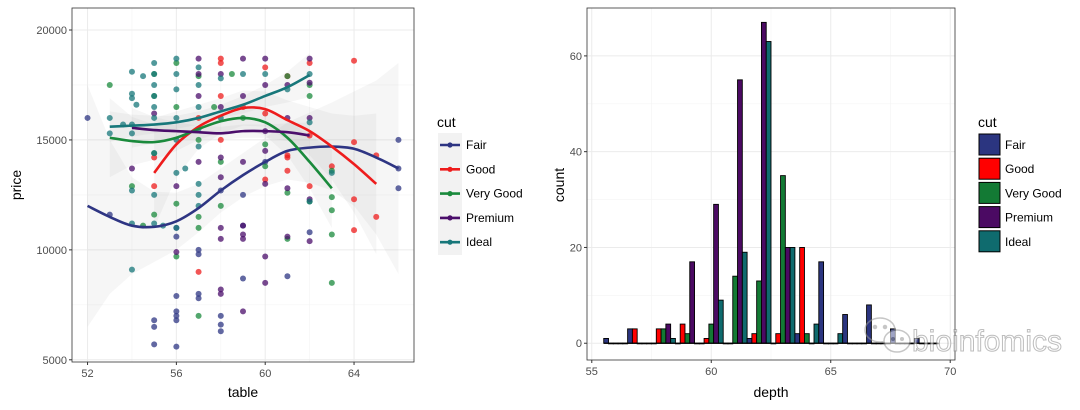 Image resolution: width=1080 pixels, height=410 pixels. Describe the element at coordinates (987, 122) in the screenshot. I see `legend-title: cut` at that location.